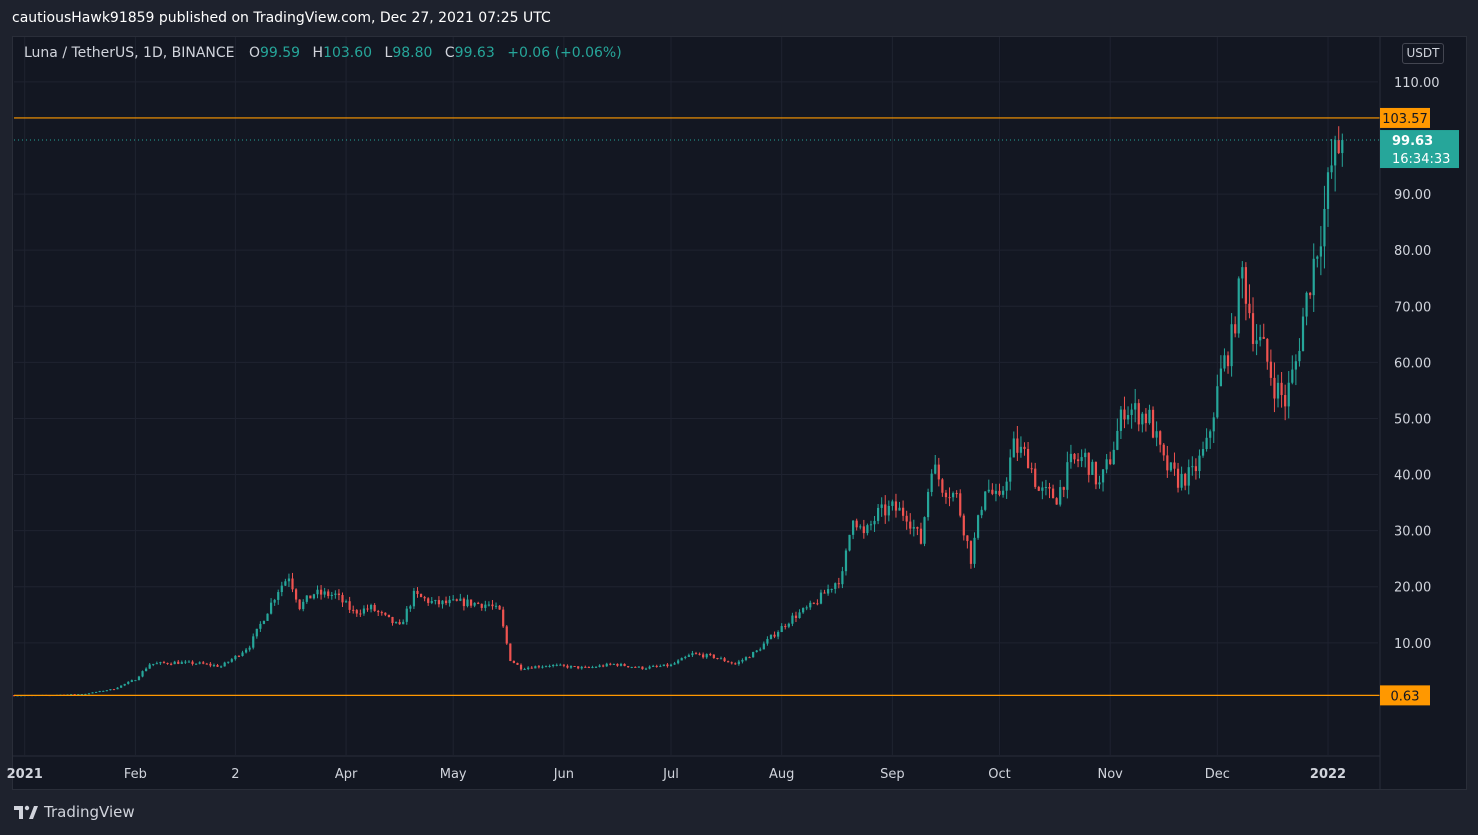 The height and width of the screenshot is (835, 1478). I want to click on time-tick-label: Sep, so click(892, 774).